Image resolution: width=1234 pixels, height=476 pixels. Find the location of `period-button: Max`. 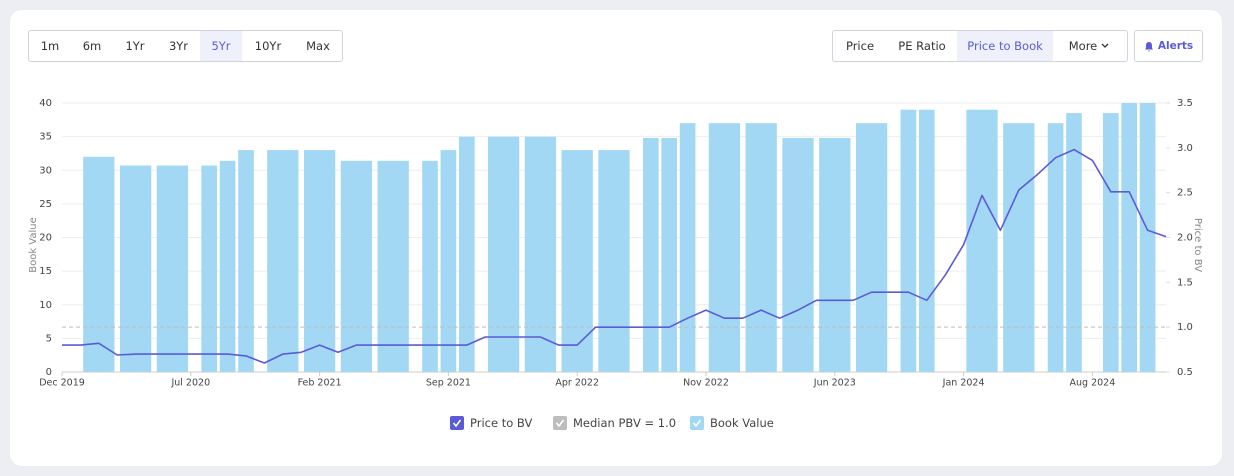

period-button: Max is located at coordinates (318, 46).